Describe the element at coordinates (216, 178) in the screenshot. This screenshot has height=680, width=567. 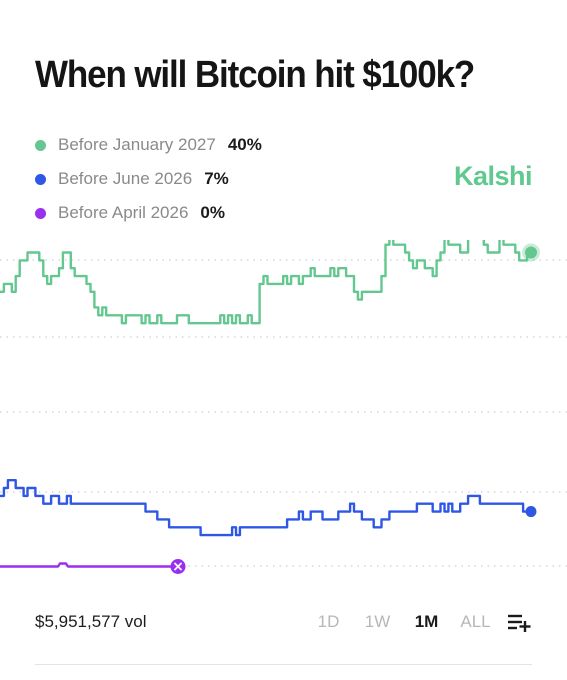
I see `legend-value: 7%` at that location.